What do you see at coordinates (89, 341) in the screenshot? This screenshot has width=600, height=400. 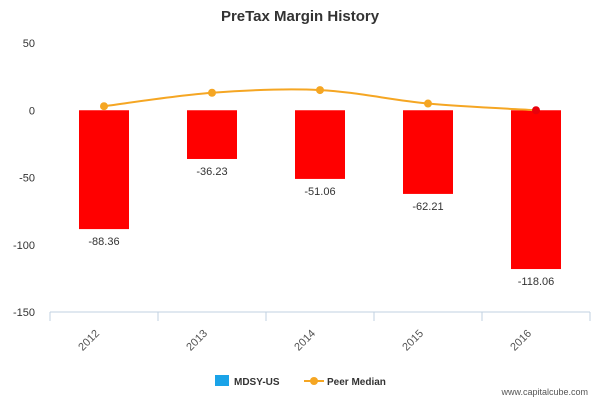 I see `x-tick-label: 2012` at bounding box center [89, 341].